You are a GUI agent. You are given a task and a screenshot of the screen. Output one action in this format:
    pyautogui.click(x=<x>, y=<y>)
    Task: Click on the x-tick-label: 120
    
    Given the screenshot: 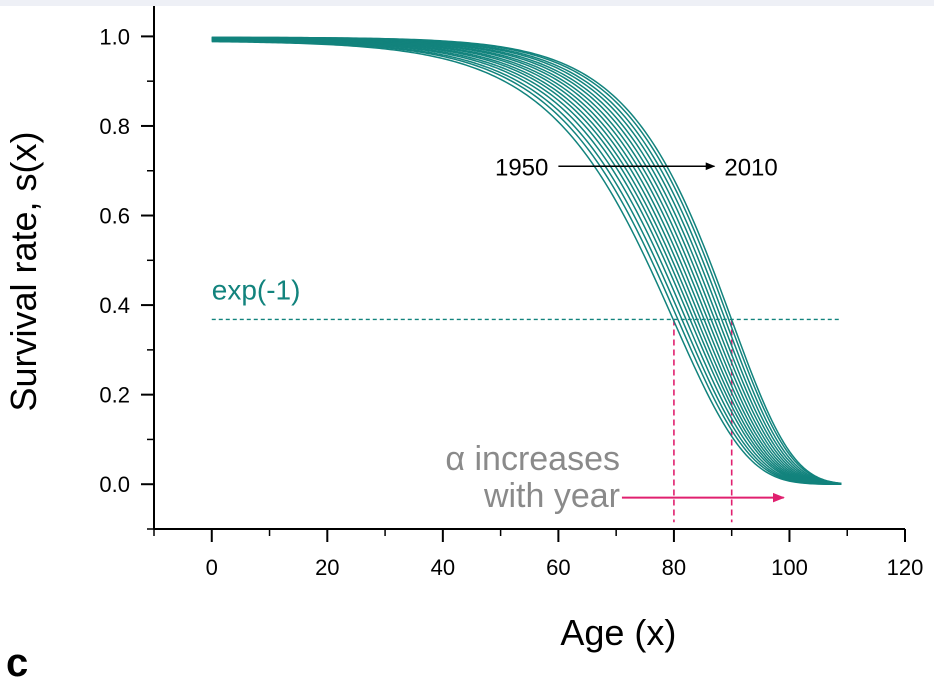 What is the action you would take?
    pyautogui.click(x=905, y=567)
    